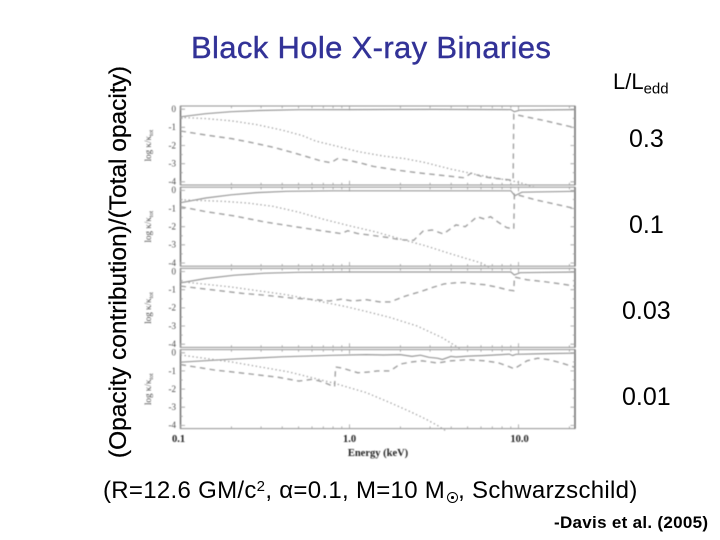 The width and height of the screenshot is (720, 540). Describe the element at coordinates (349, 439) in the screenshot. I see `svg-text: 1.0` at that location.